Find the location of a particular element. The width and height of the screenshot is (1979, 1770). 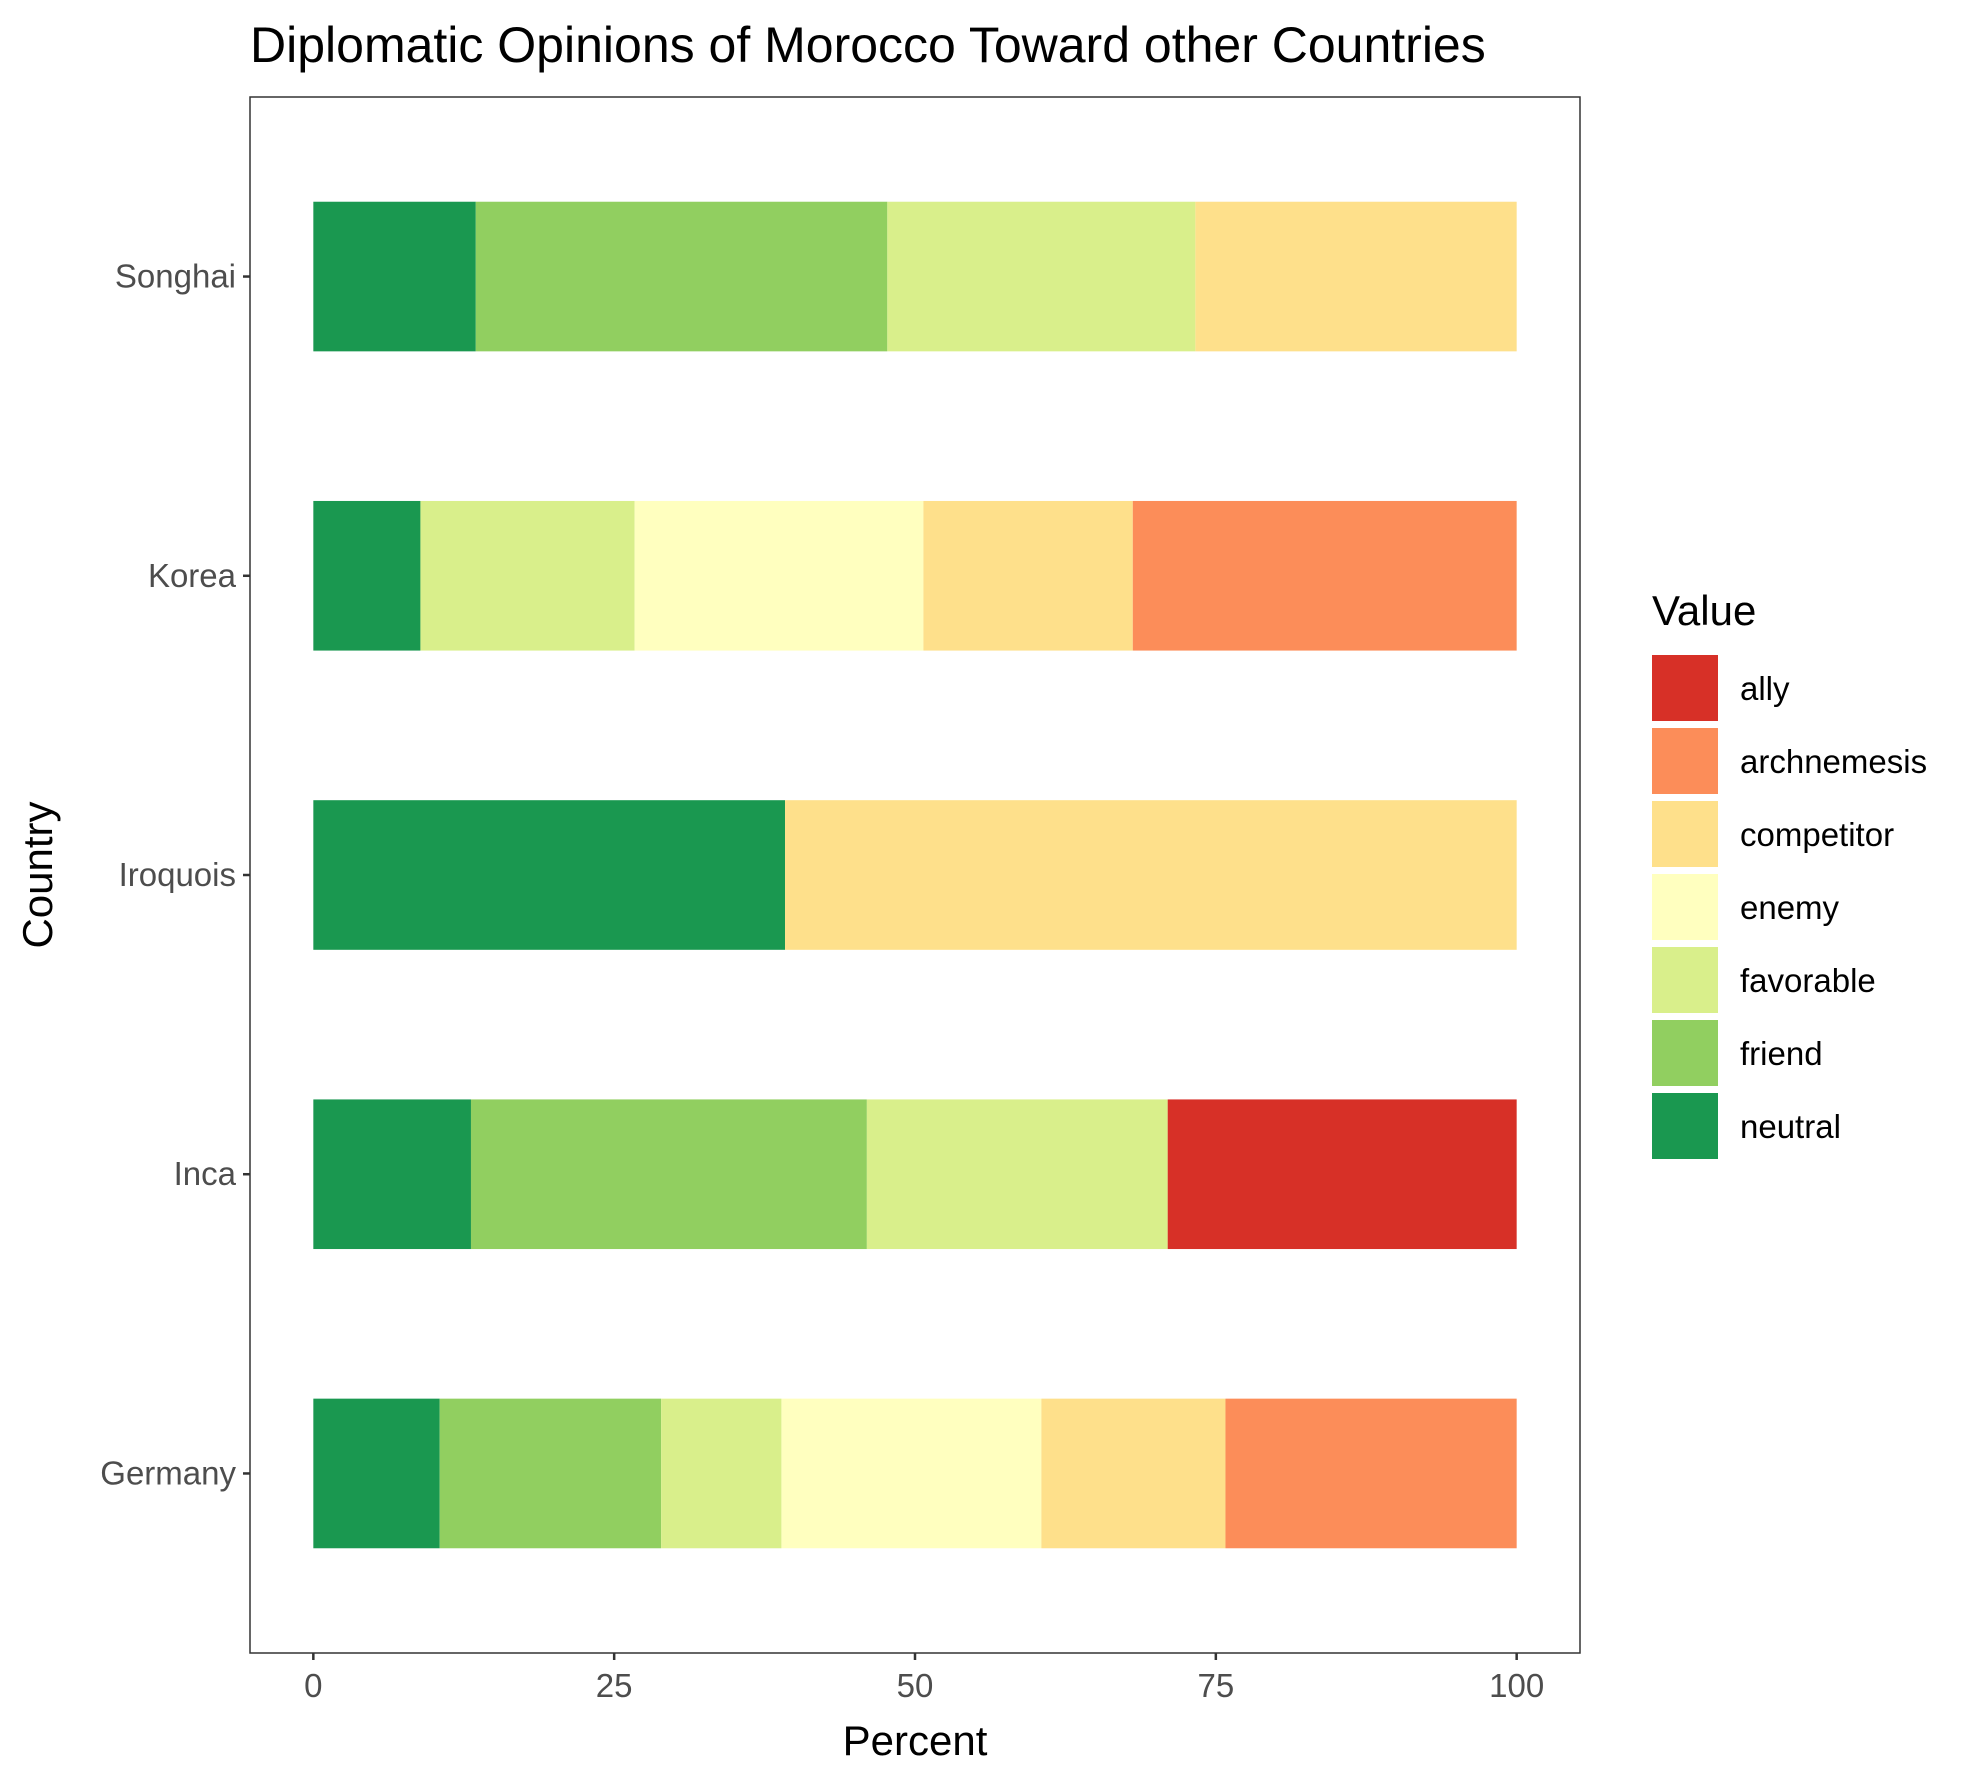

legend-key-neutral is located at coordinates (1685, 1126).